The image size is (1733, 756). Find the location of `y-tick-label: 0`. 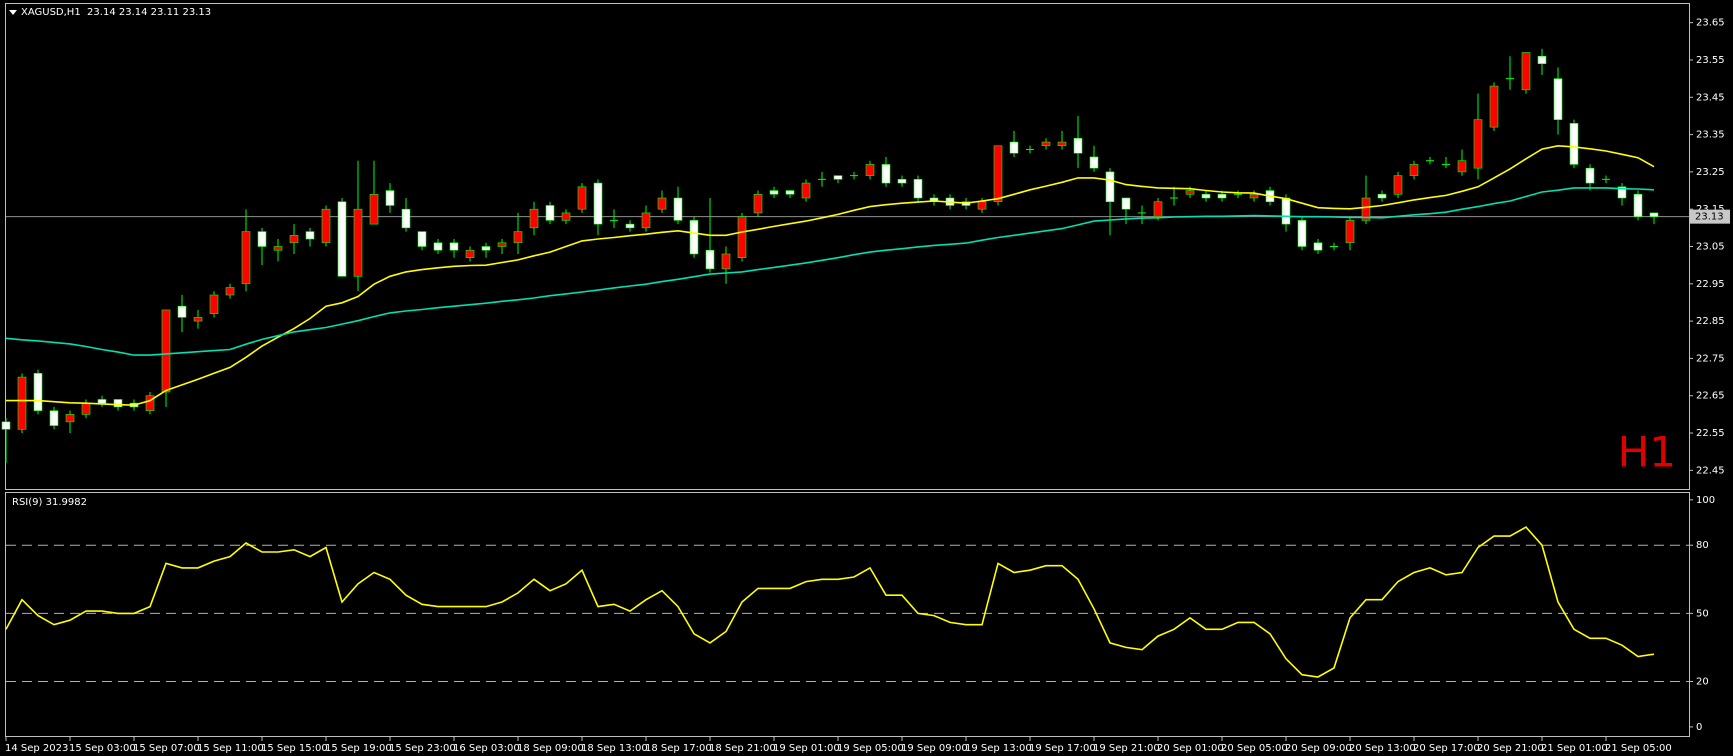

y-tick-label: 0 is located at coordinates (1699, 727).